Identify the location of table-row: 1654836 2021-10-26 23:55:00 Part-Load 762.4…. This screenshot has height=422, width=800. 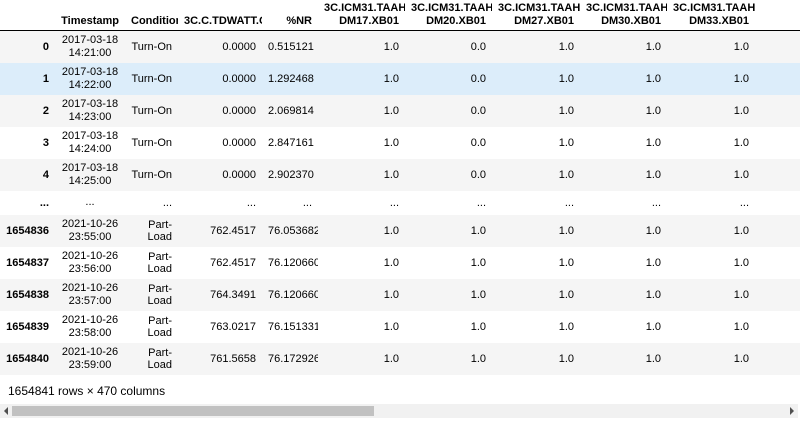
(400, 230).